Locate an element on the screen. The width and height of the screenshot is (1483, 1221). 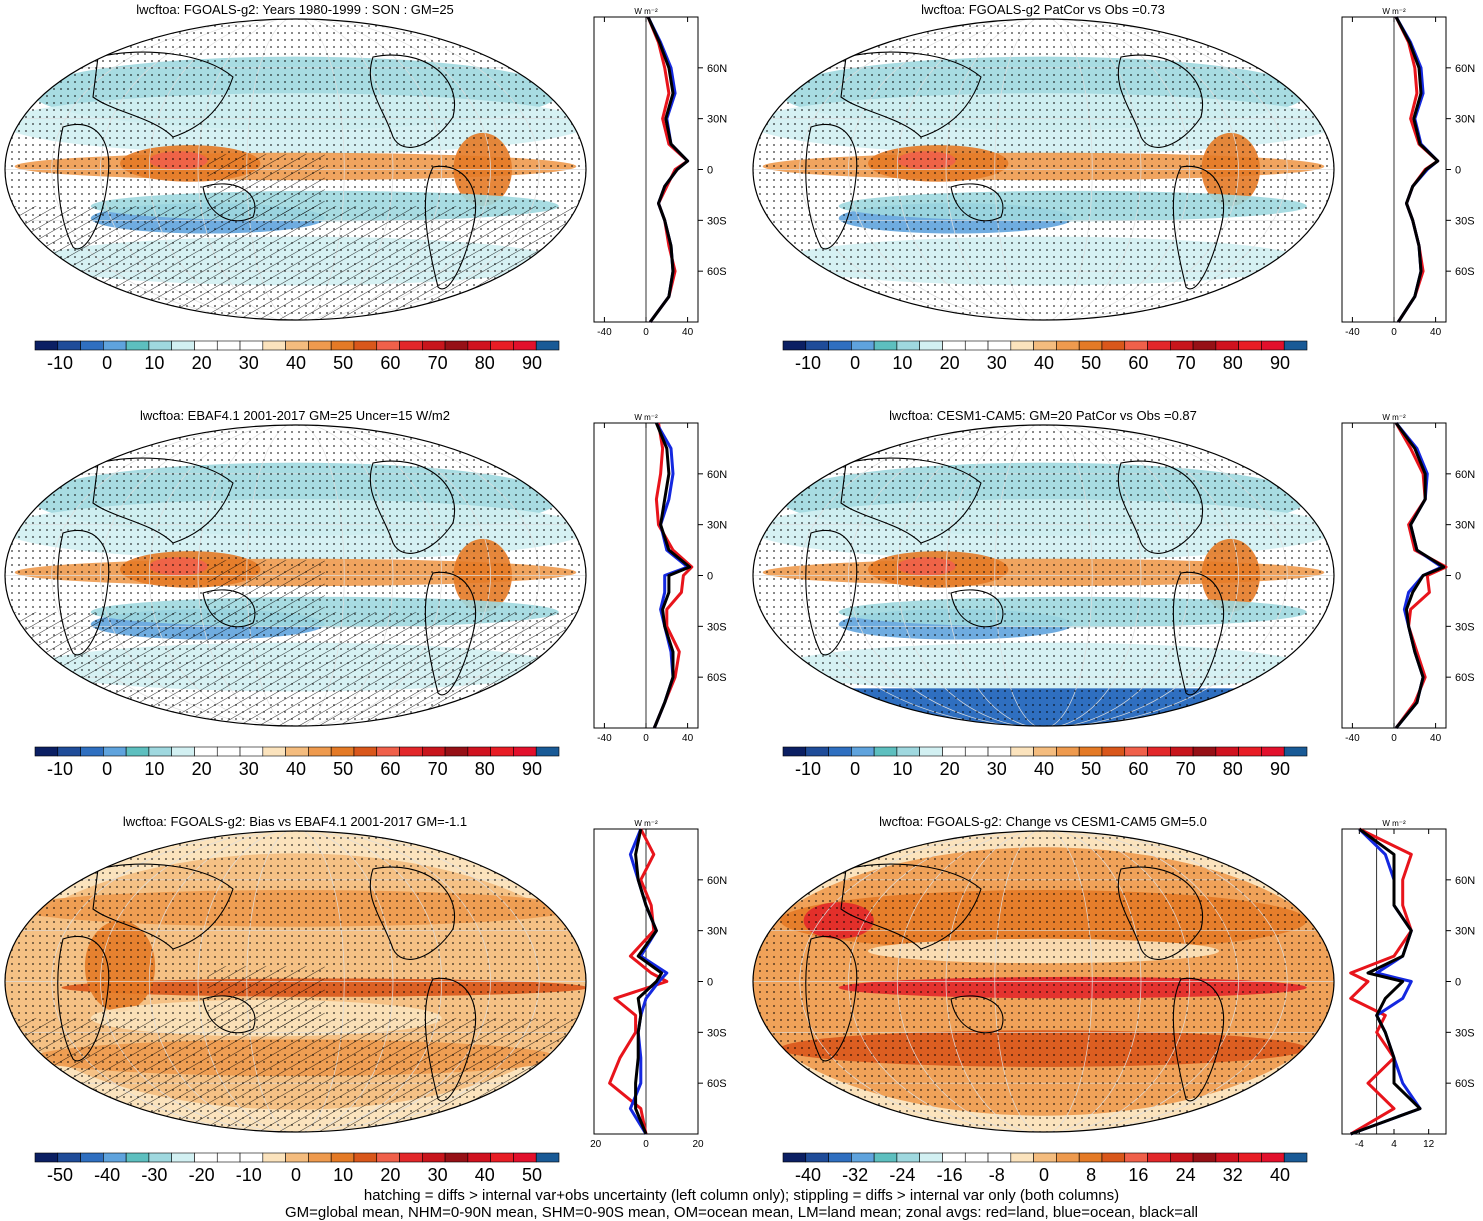
colorbar-label: 20 is located at coordinates (949, 769).